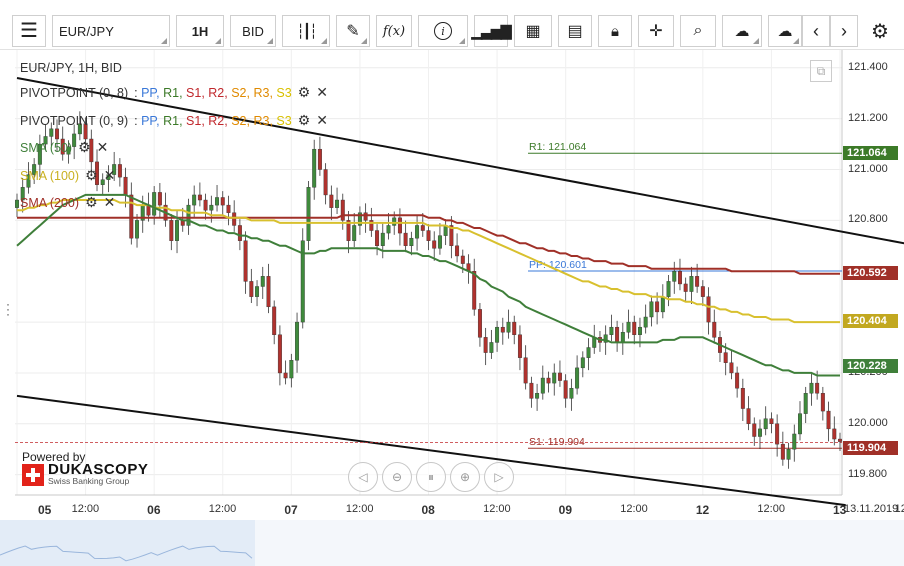  I want to click on pivot-level-s1: S1,, so click(197, 120).